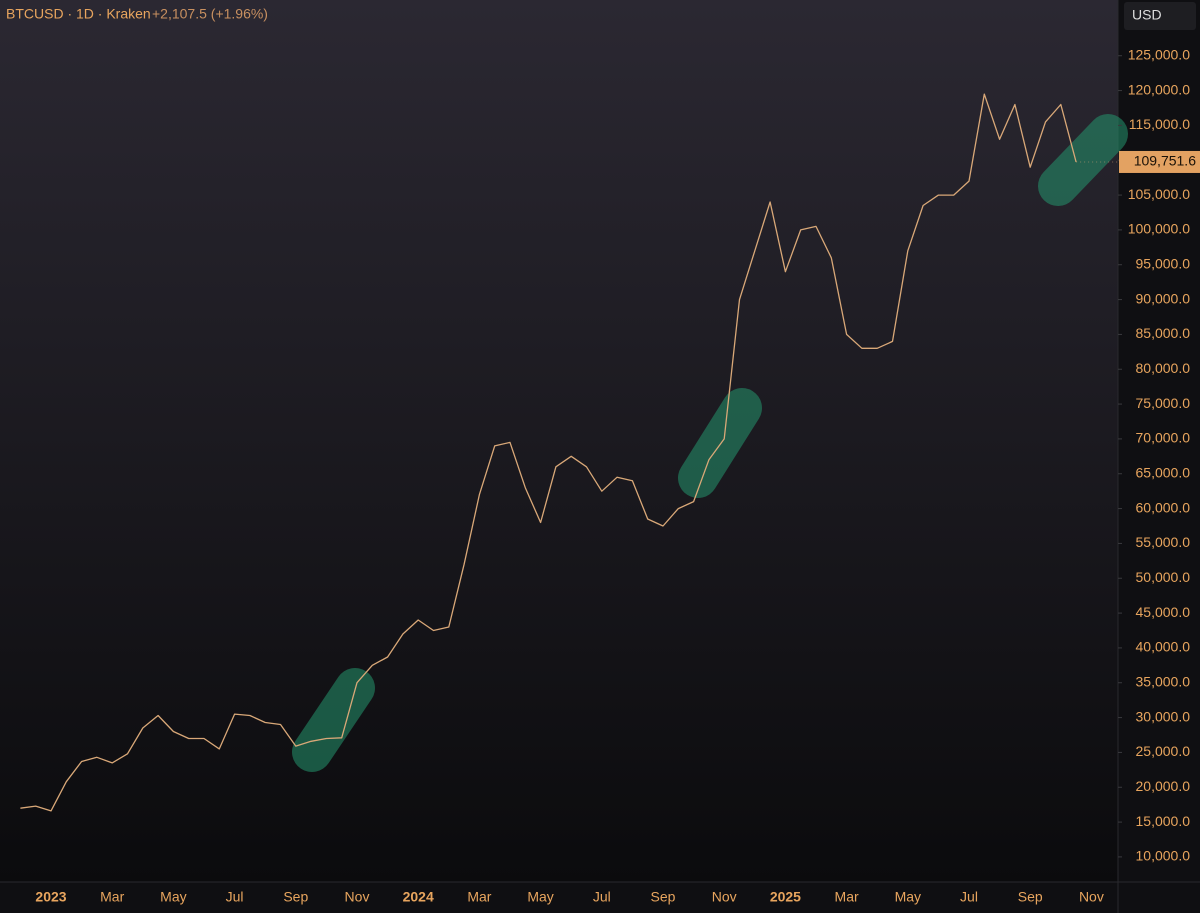  I want to click on y-tick-label: 60,000.0, so click(1163, 507).